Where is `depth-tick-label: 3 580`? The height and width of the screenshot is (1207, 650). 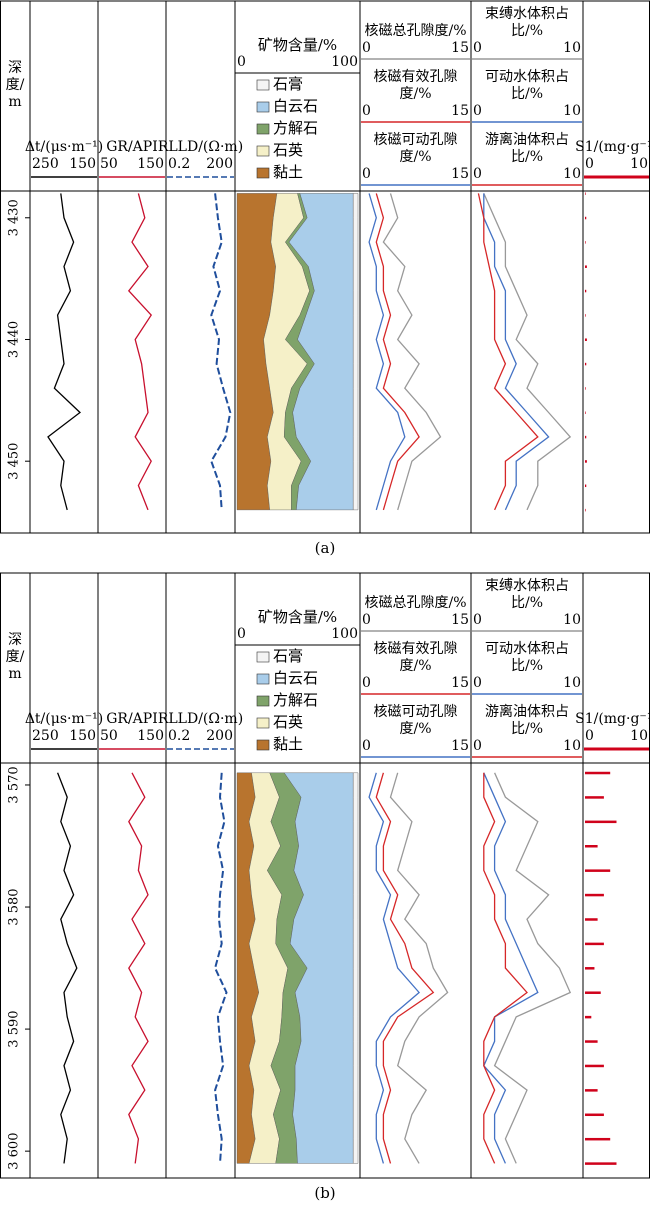 depth-tick-label: 3 580 is located at coordinates (14, 906).